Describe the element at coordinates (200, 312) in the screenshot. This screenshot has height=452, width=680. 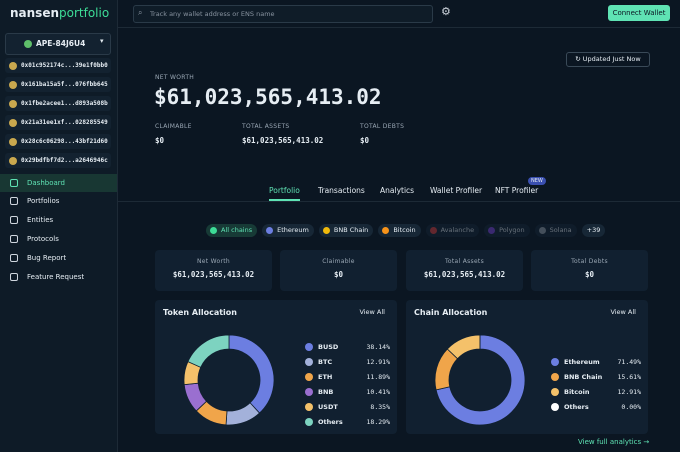
I see `card-title: Token Allocation` at that location.